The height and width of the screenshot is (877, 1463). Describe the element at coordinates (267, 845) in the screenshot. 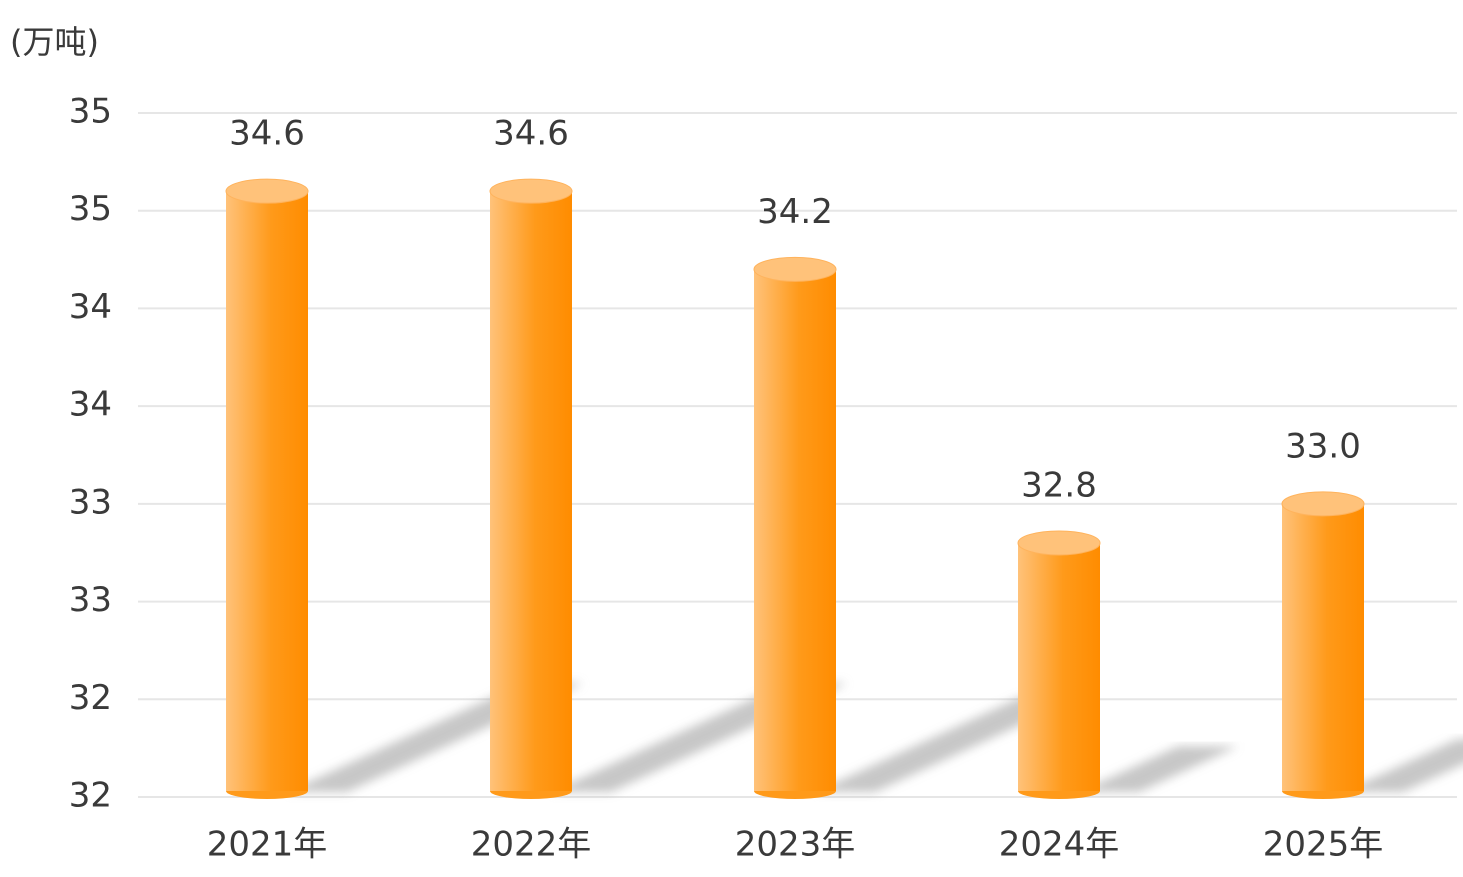

I see `x-tick-label: 2021年` at that location.